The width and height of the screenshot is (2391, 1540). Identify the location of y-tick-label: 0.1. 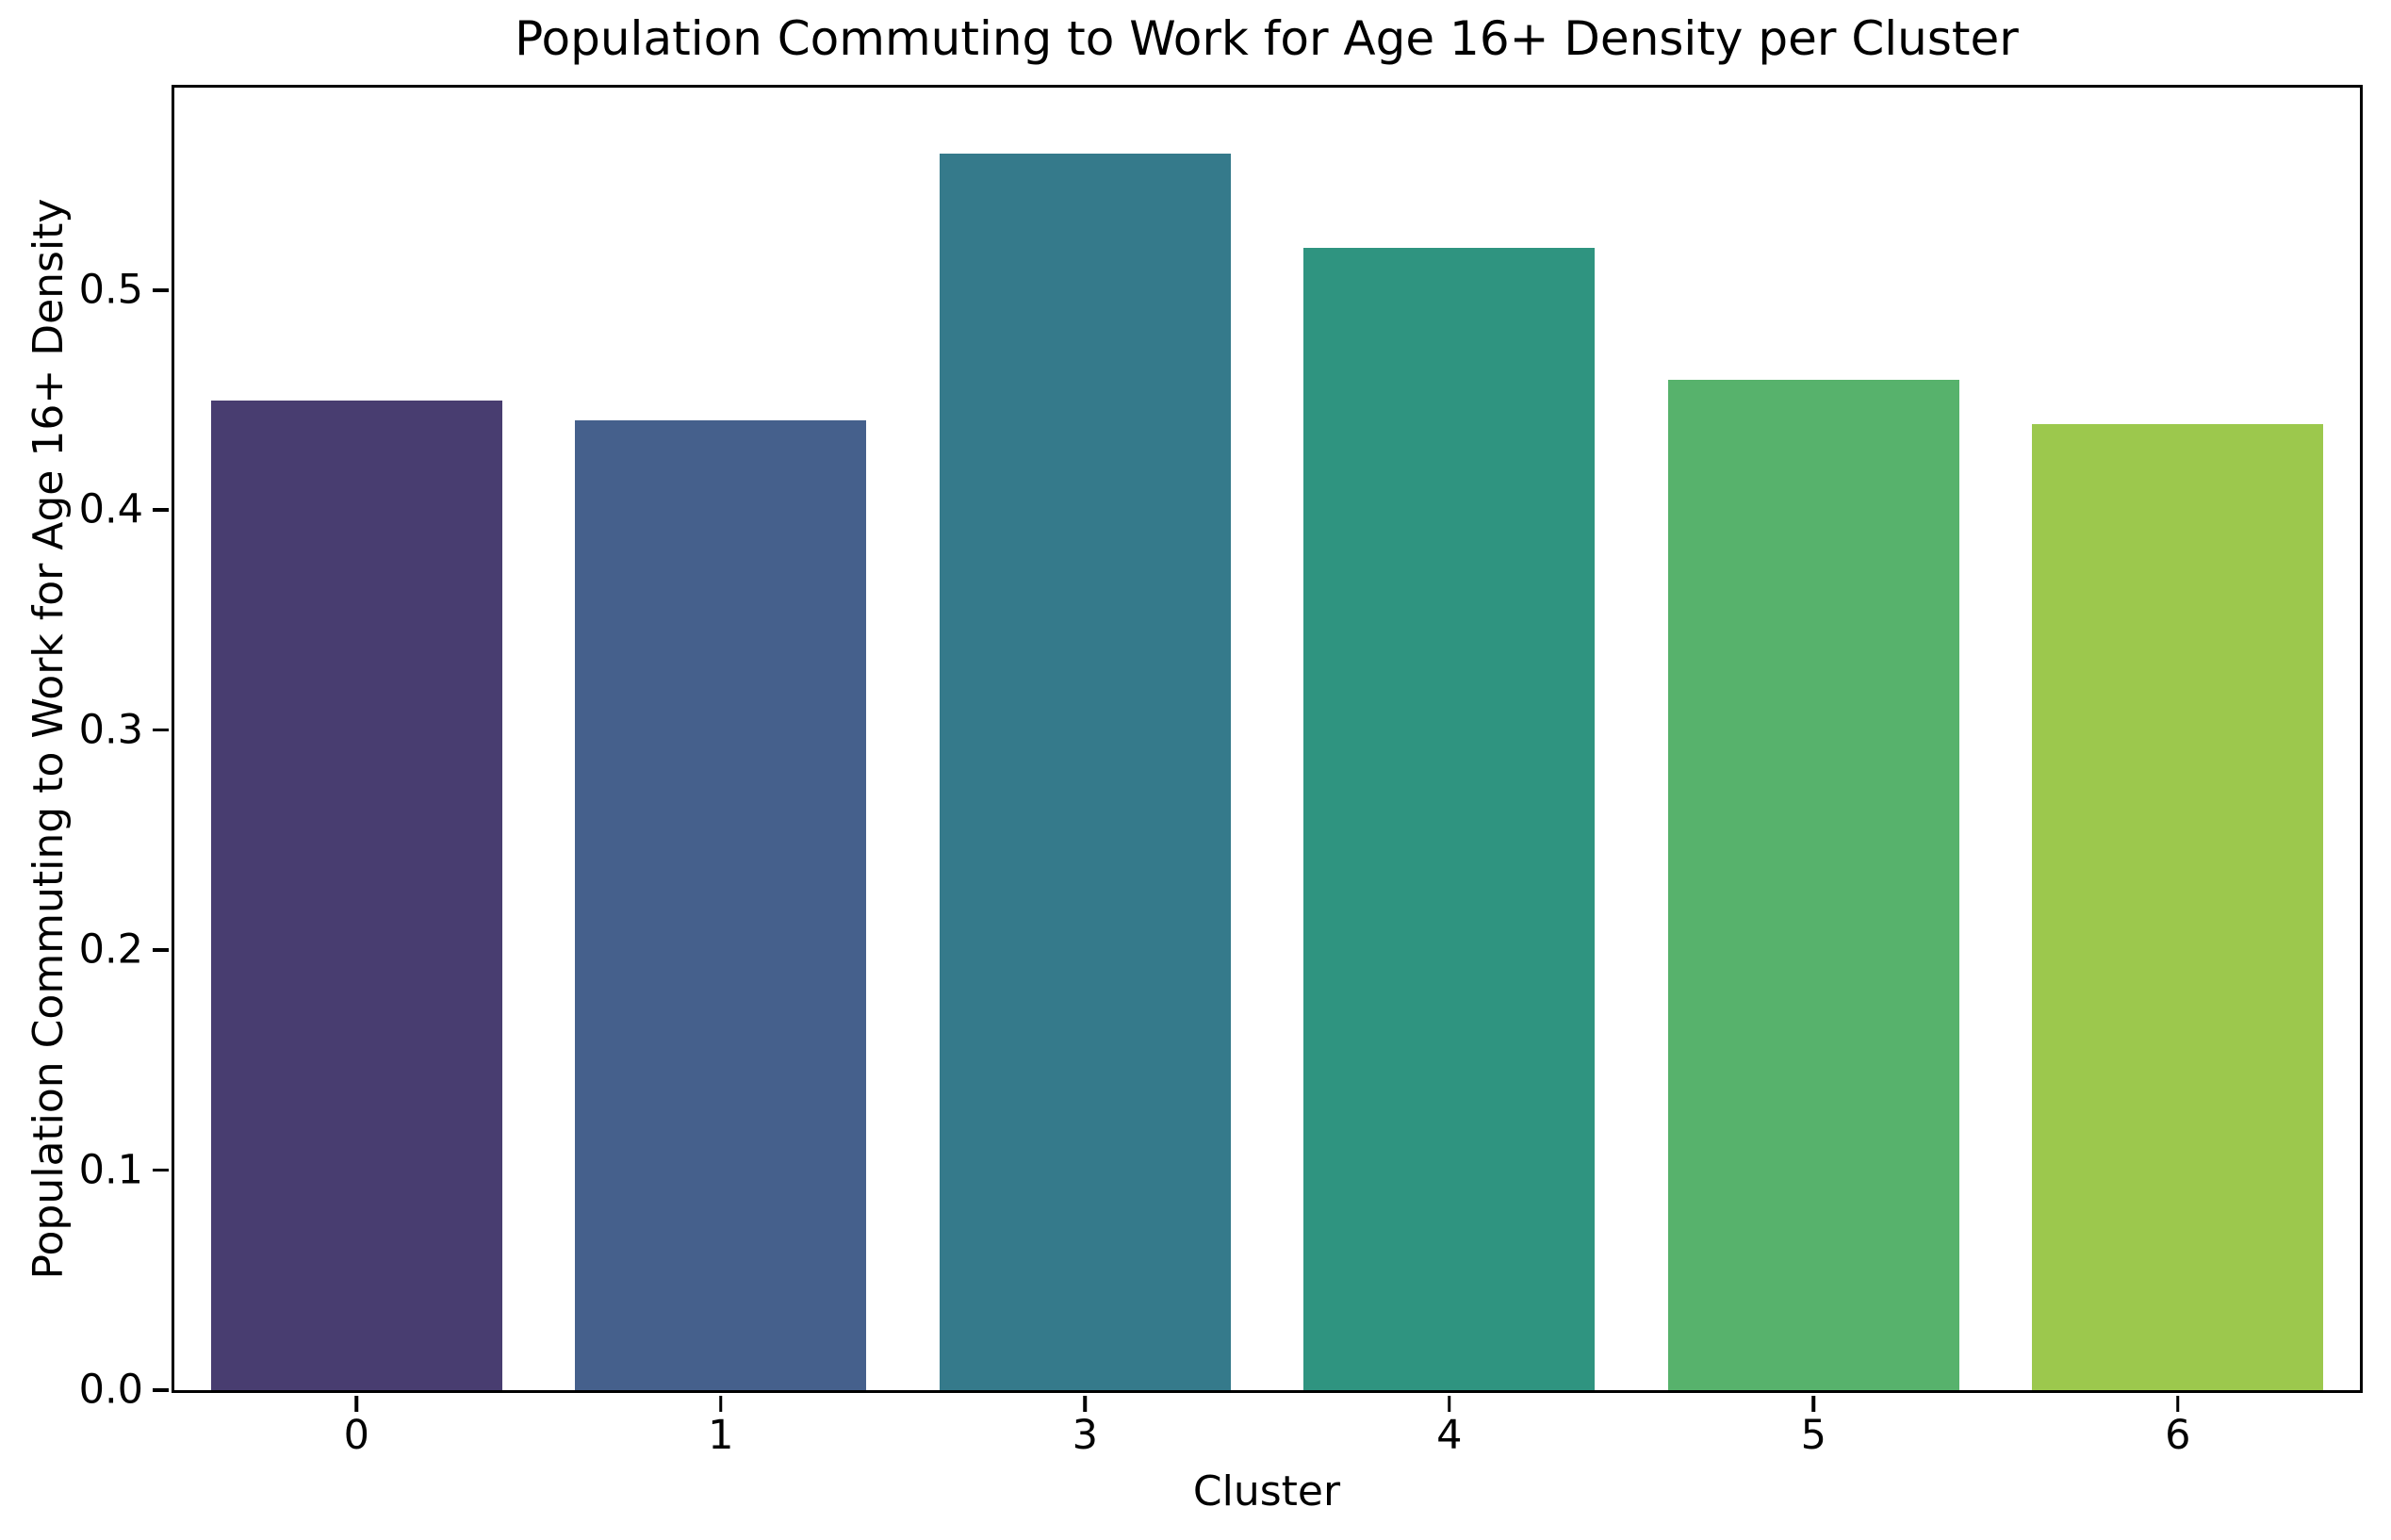
(110, 1170).